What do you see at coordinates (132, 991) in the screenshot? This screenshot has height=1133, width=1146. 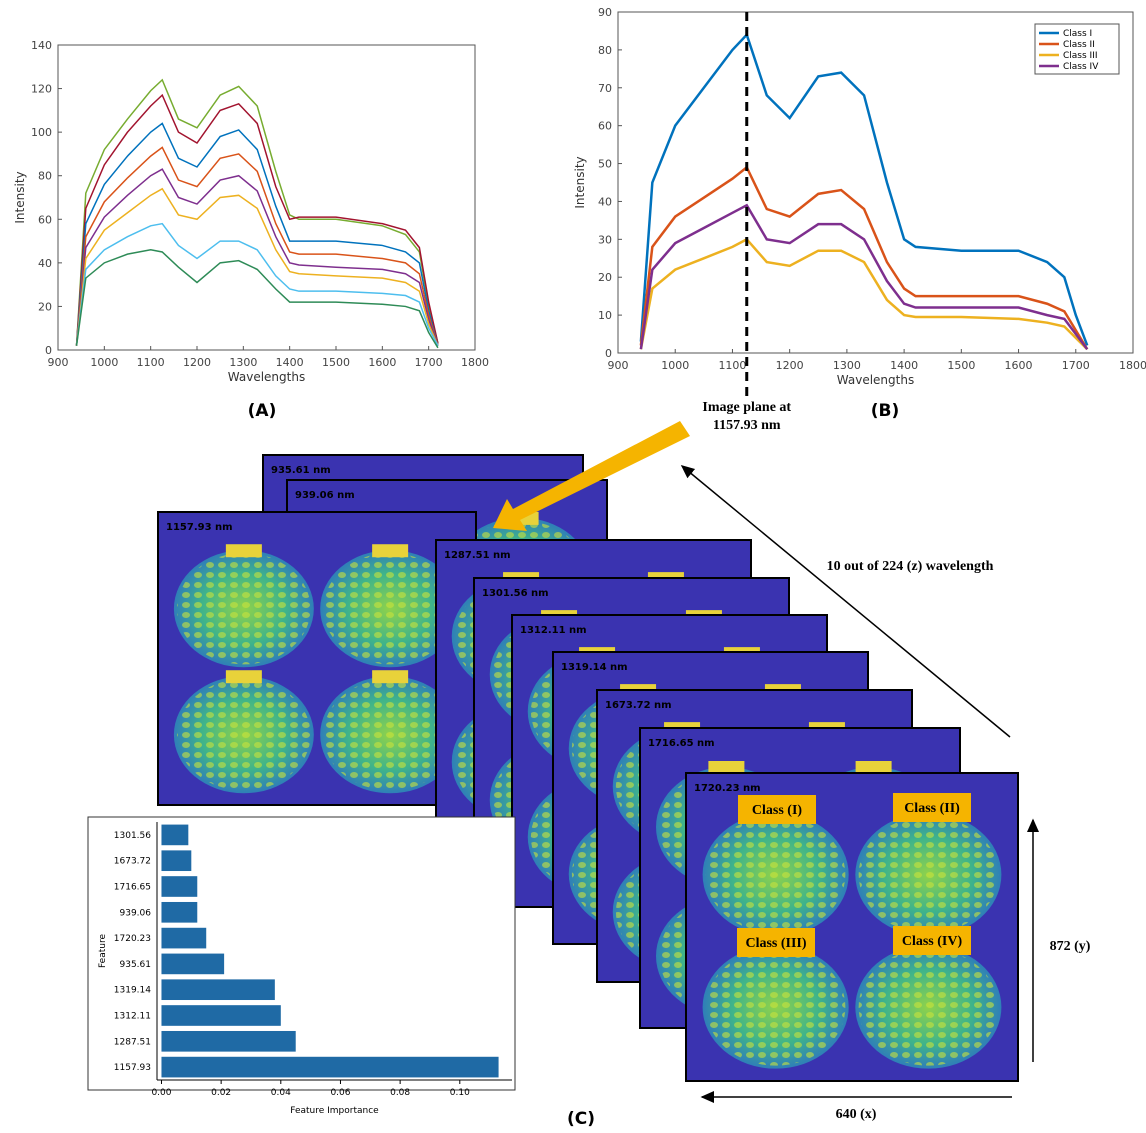 I see `y-tick-label: 1319.14` at bounding box center [132, 991].